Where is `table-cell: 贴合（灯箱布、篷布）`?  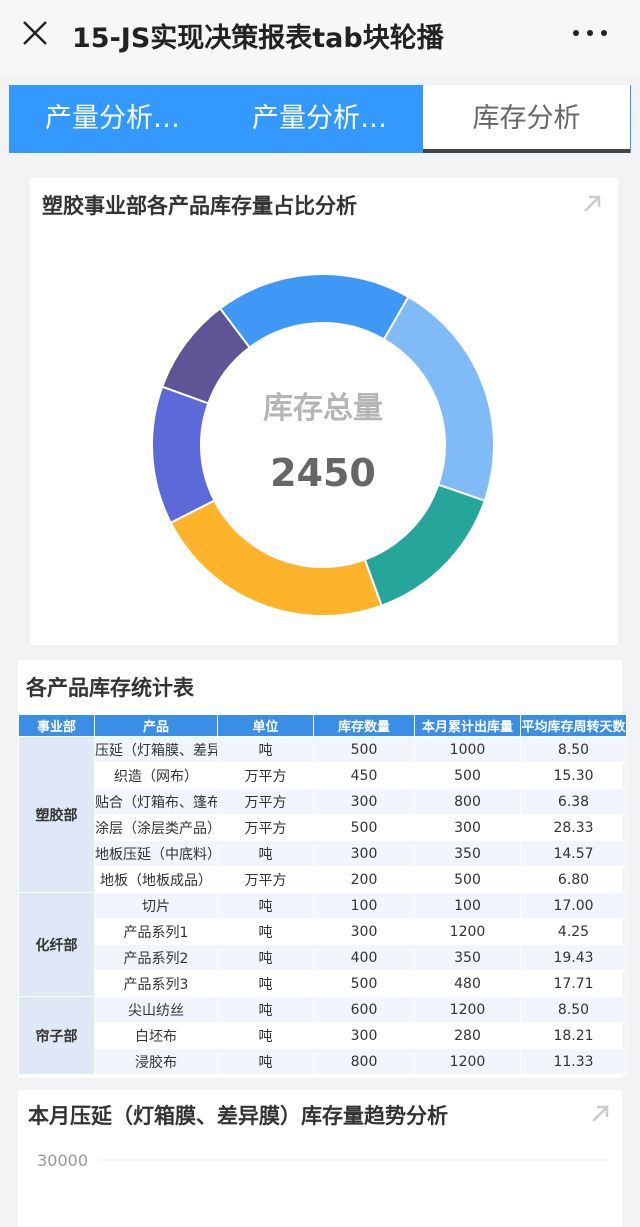
table-cell: 贴合（灯箱布、篷布） is located at coordinates (156, 801).